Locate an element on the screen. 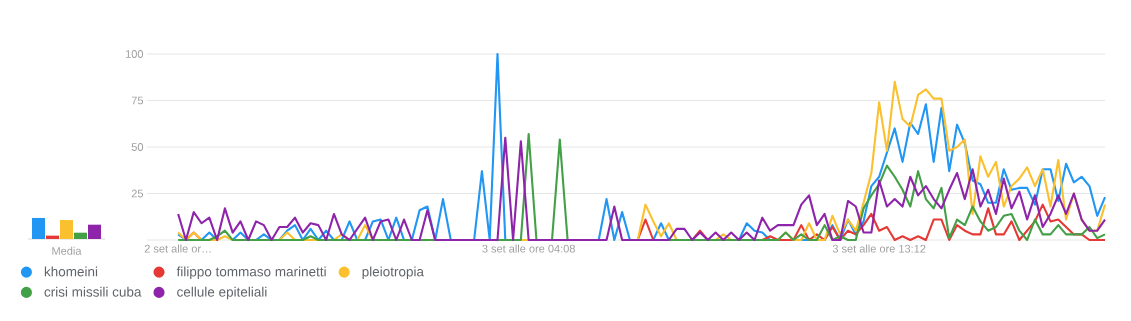 The height and width of the screenshot is (321, 1131). x-tick-label: 3 set alle ore 13:12 is located at coordinates (879, 248).